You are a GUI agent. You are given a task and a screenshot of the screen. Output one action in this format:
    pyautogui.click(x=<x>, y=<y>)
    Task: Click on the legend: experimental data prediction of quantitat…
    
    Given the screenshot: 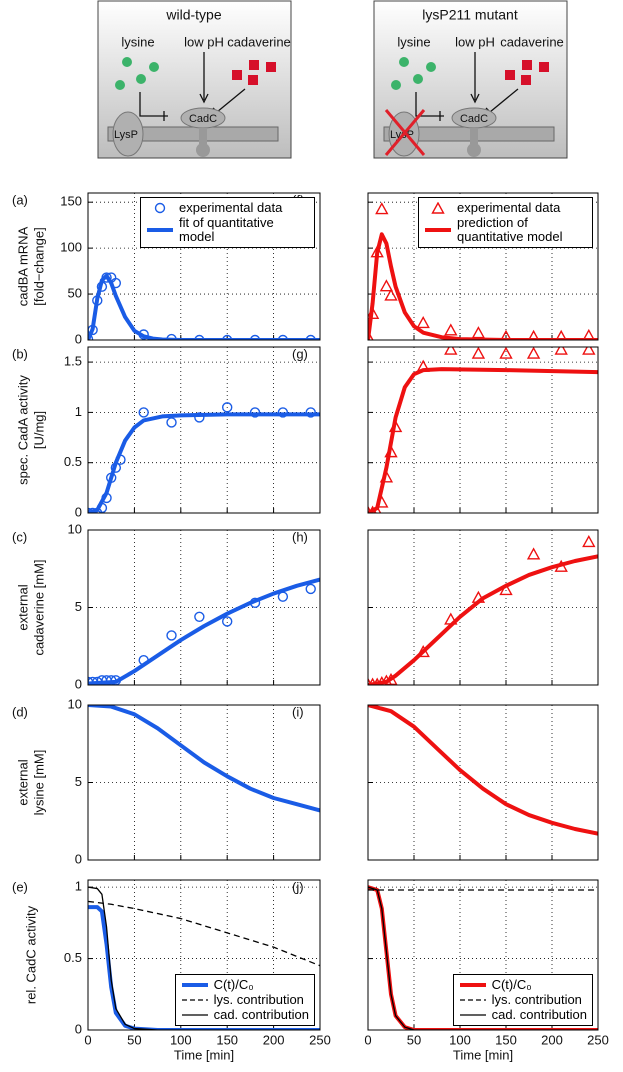 What is the action you would take?
    pyautogui.click(x=505, y=222)
    